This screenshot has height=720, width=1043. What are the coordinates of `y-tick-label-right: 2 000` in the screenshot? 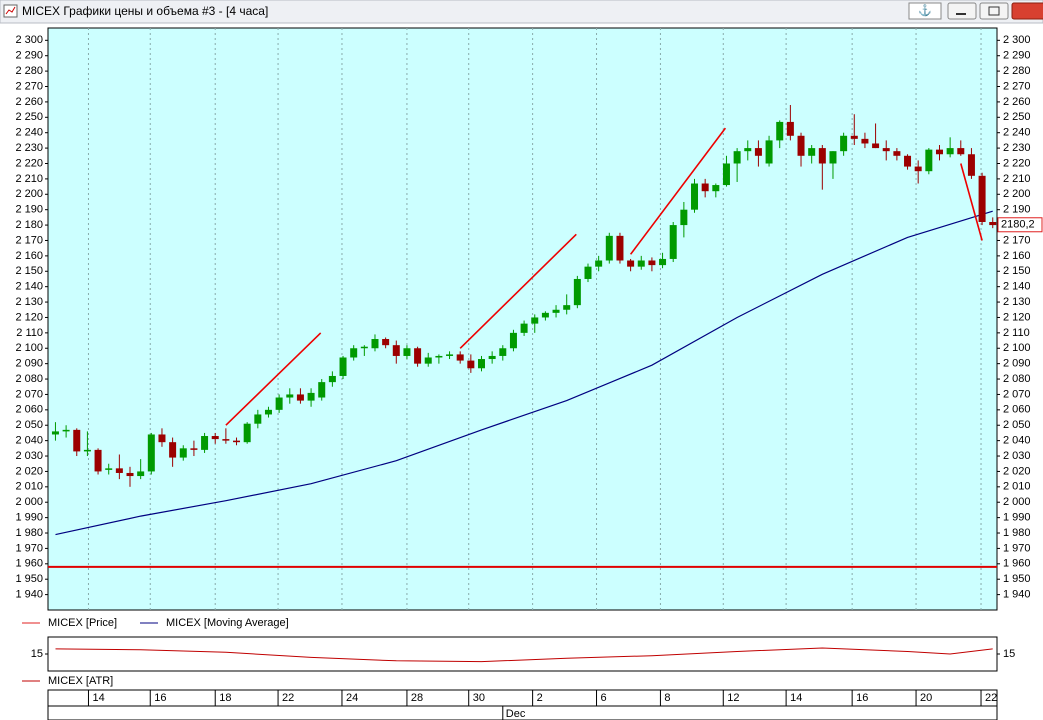 It's located at (1017, 502).